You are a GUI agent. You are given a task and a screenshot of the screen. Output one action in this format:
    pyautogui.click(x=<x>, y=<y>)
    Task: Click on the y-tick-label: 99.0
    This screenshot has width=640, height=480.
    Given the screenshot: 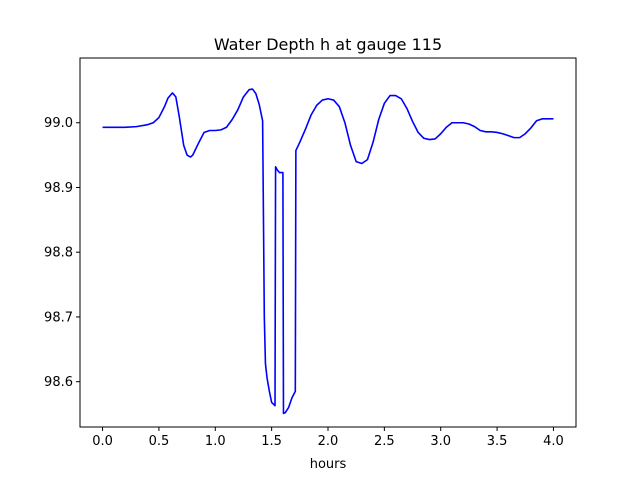 What is the action you would take?
    pyautogui.click(x=58, y=123)
    